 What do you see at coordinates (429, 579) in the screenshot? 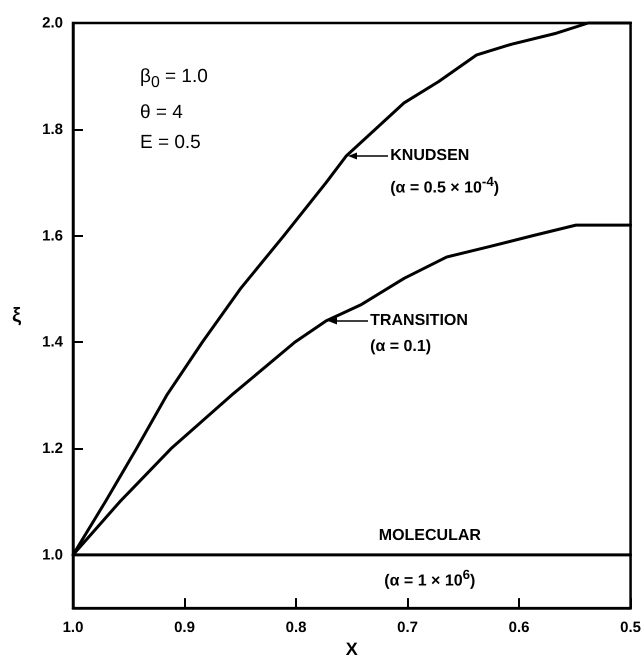
I see `annotation: (α = 1 × 10$^{6}$)` at bounding box center [429, 579].